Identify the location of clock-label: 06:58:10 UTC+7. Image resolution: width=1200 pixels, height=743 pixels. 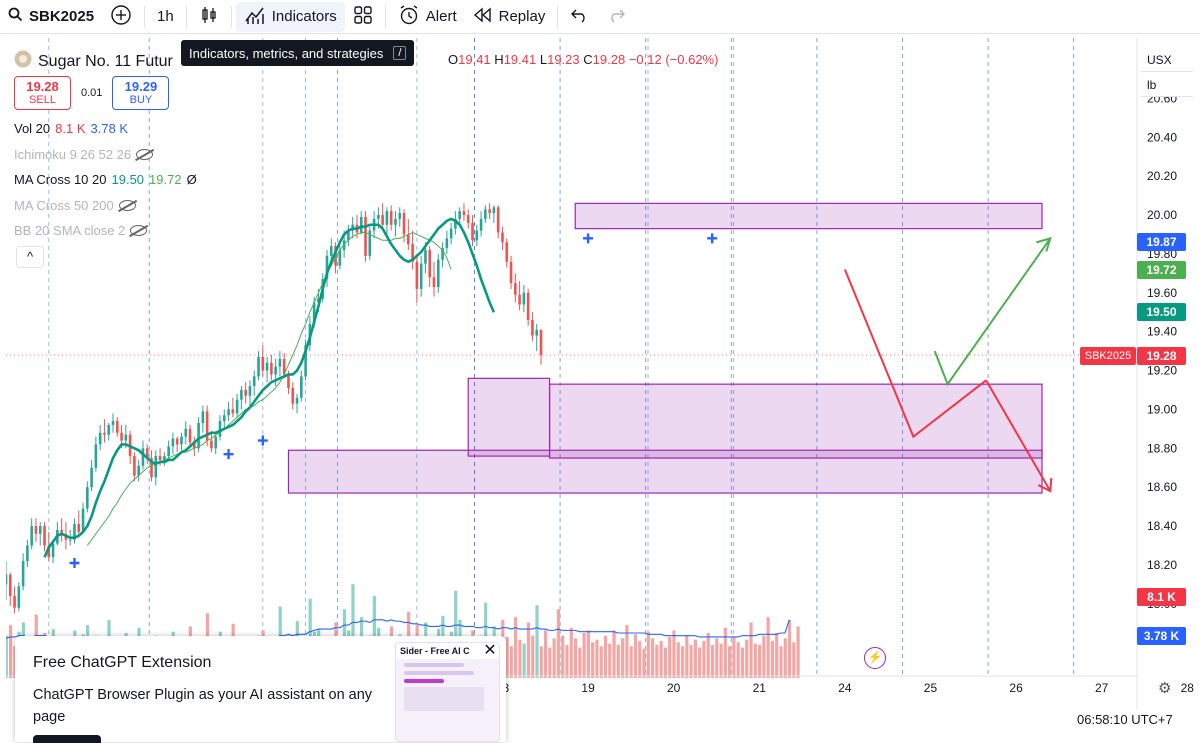
(1125, 719).